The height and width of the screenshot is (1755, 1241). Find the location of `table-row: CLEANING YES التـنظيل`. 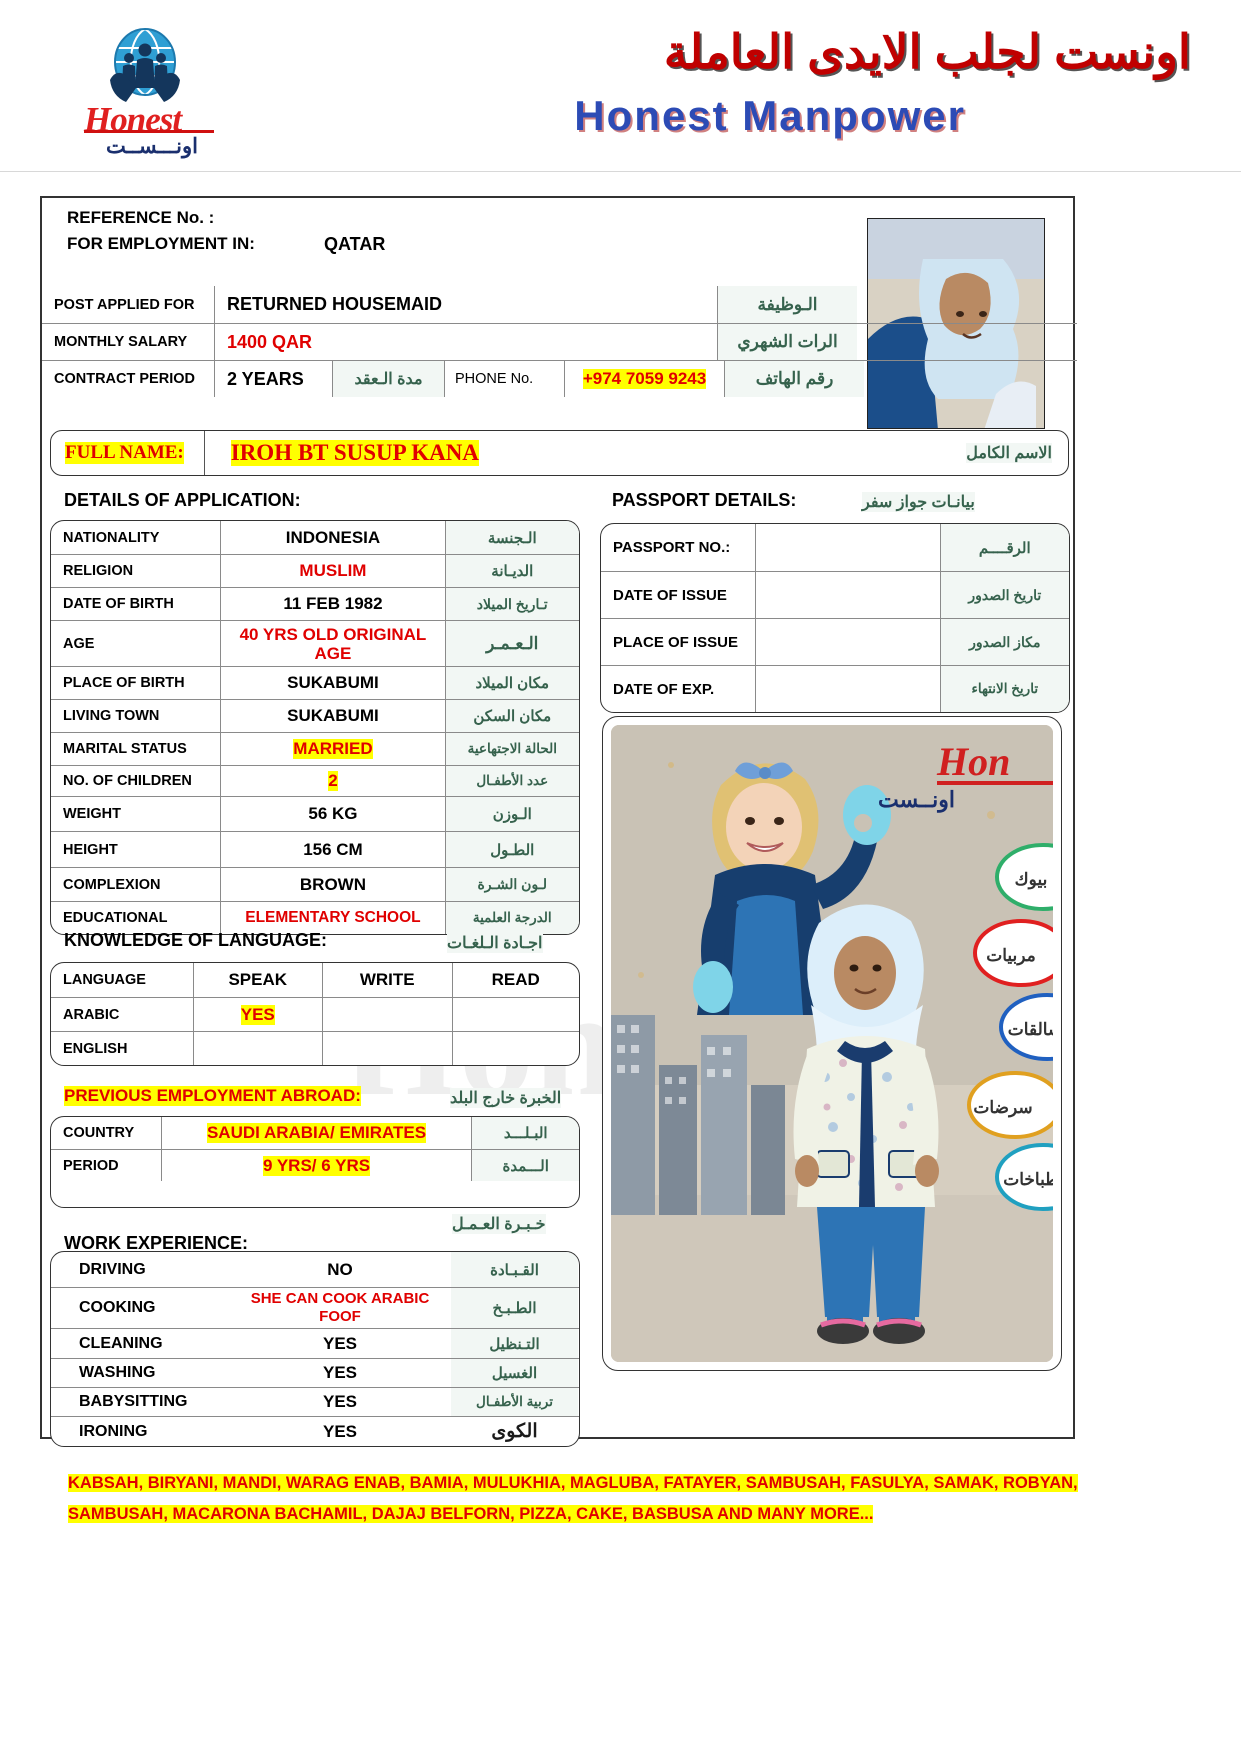

table-row: CLEANING YES التـنظيل is located at coordinates (315, 1343).